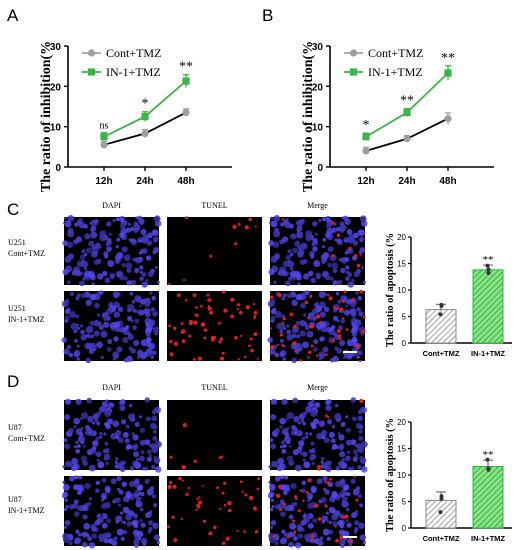  Describe the element at coordinates (56, 47) in the screenshot. I see `y-tick-label-a-3: 30` at that location.